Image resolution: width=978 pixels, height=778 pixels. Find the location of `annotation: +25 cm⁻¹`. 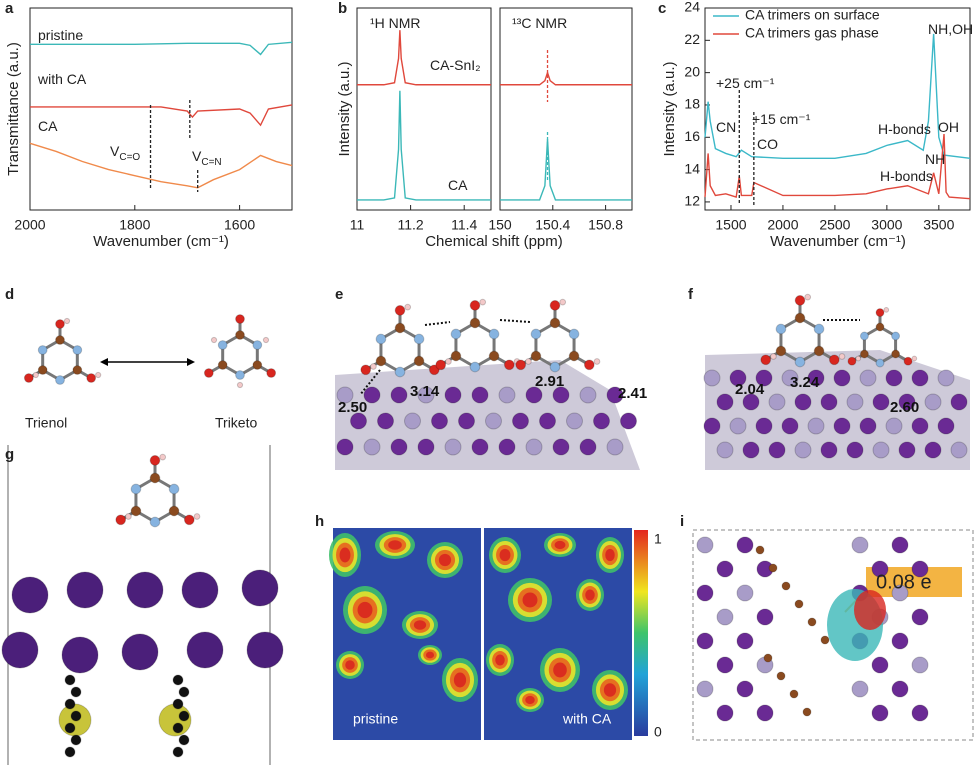

annotation: +25 cm⁻¹ is located at coordinates (745, 83).